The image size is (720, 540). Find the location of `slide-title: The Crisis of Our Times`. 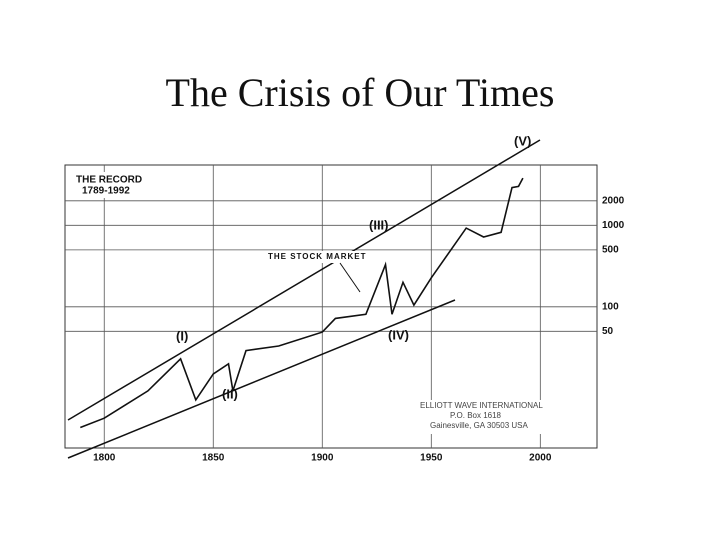

slide-title: The Crisis of Our Times is located at coordinates (360, 92).